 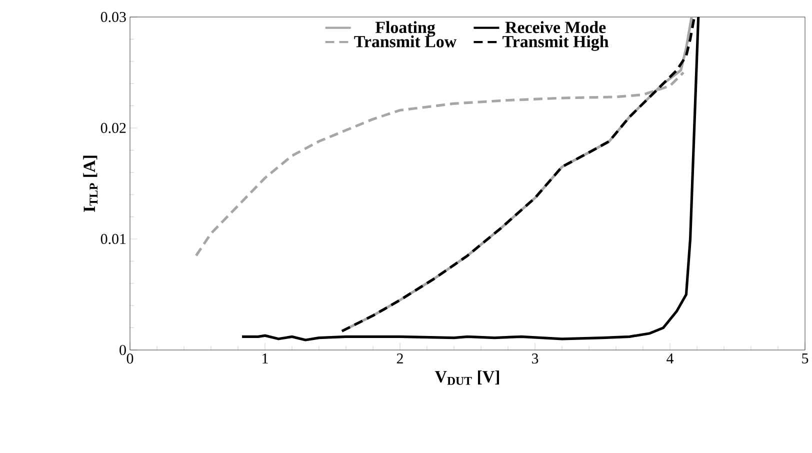 What do you see at coordinates (123, 350) in the screenshot?
I see `y-tick-label: 0` at bounding box center [123, 350].